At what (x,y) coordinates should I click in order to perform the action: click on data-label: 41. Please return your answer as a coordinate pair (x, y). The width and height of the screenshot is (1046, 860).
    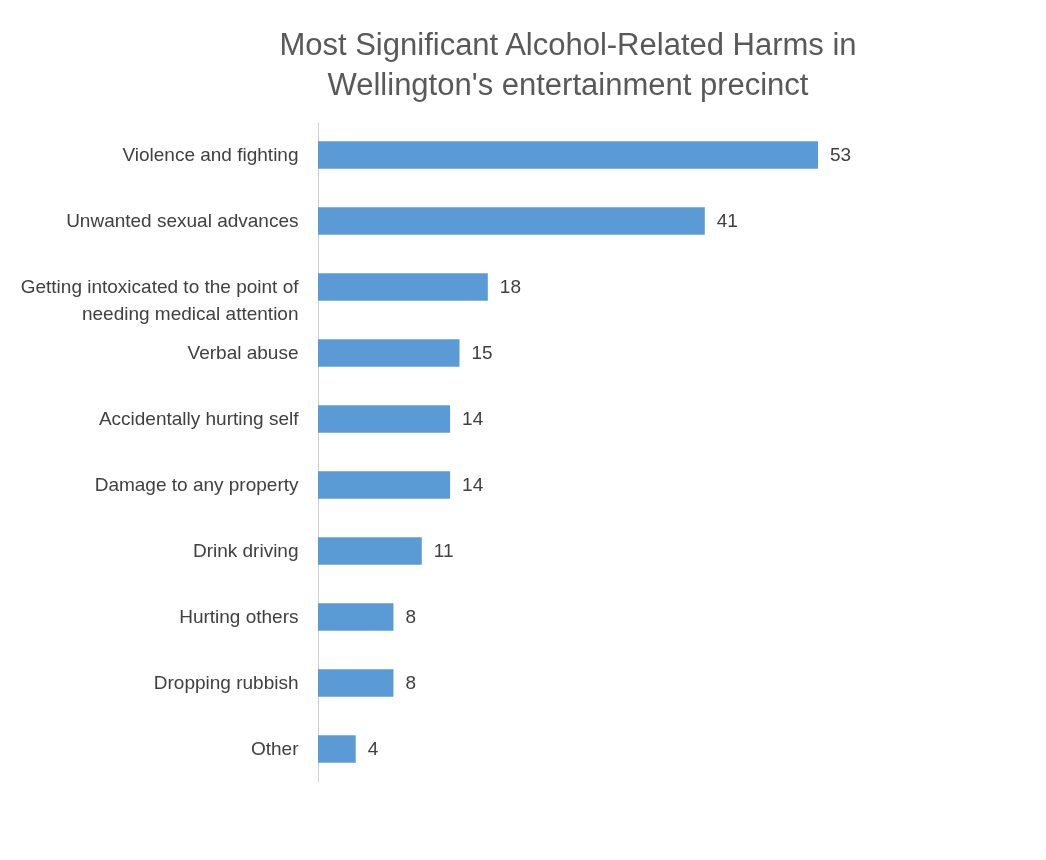
    Looking at the image, I should click on (727, 220).